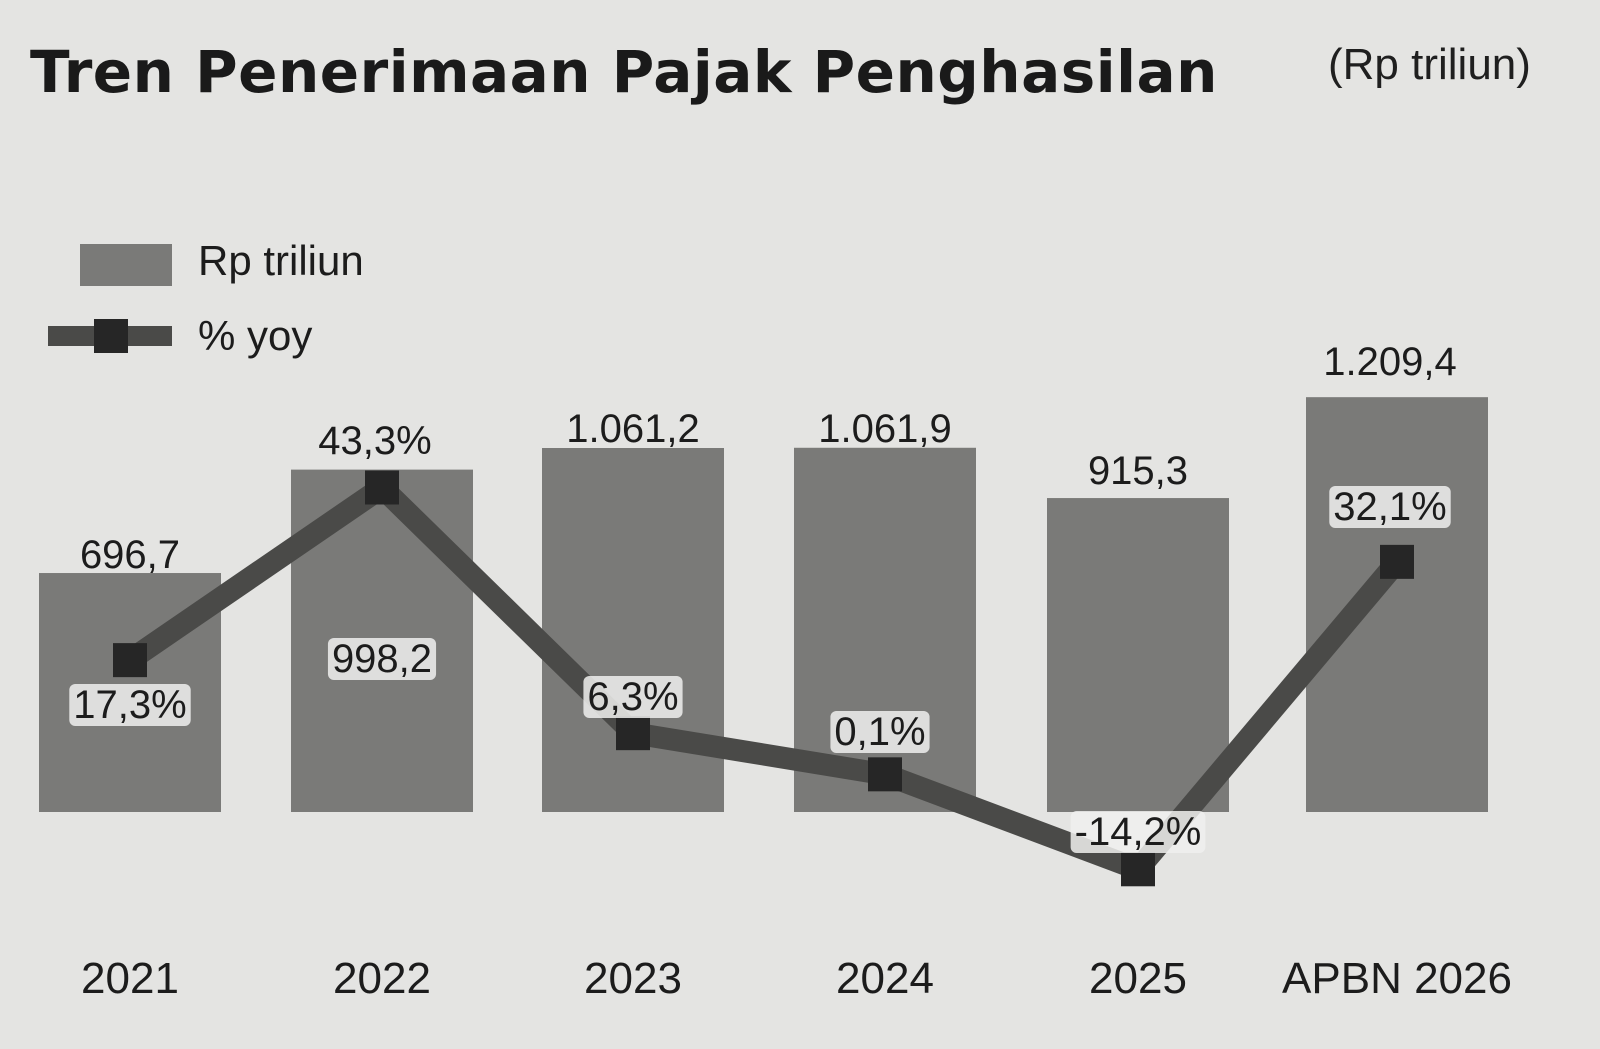 The height and width of the screenshot is (1049, 1600). I want to click on bar-value-label-1: 998,2, so click(382, 659).